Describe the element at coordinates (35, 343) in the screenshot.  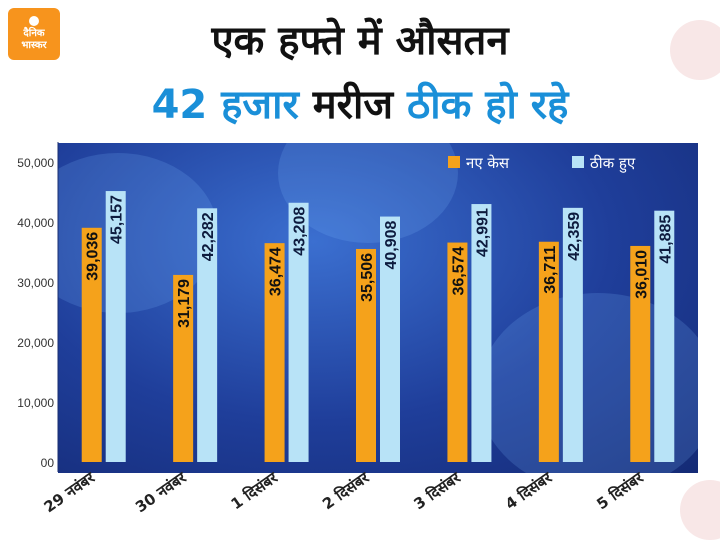
I see `y-tick-label: 20,000` at that location.